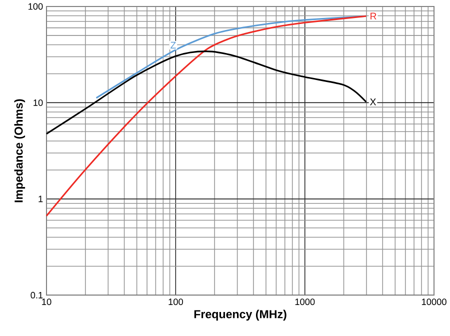  I want to click on x-tick-label: 1000, so click(305, 302).